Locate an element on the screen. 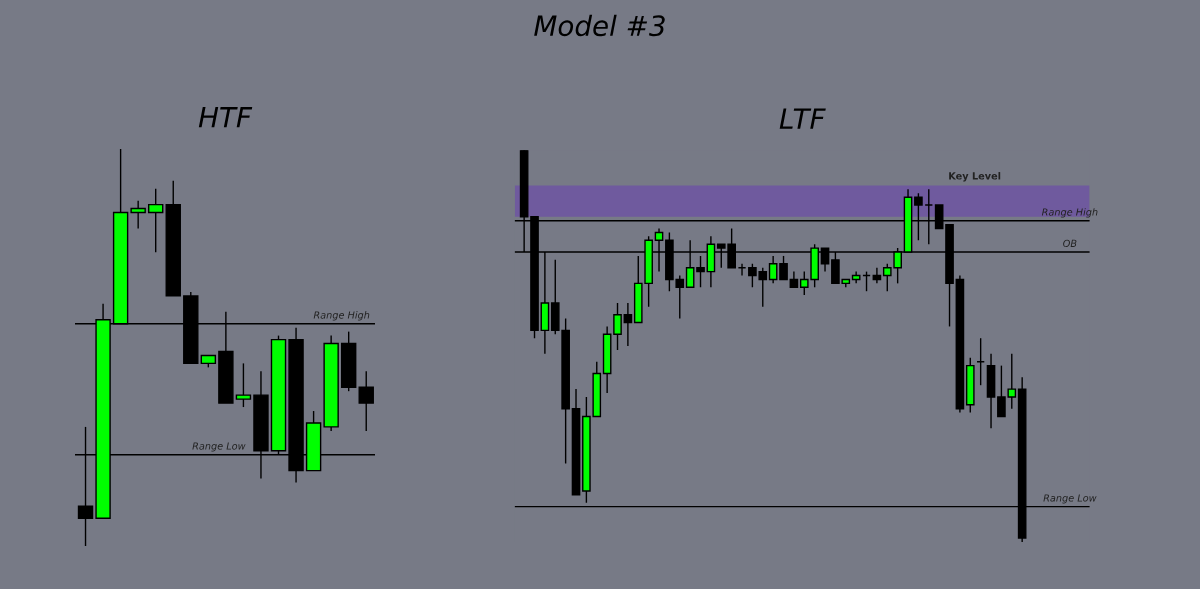  text: Model #3 is located at coordinates (599, 25).